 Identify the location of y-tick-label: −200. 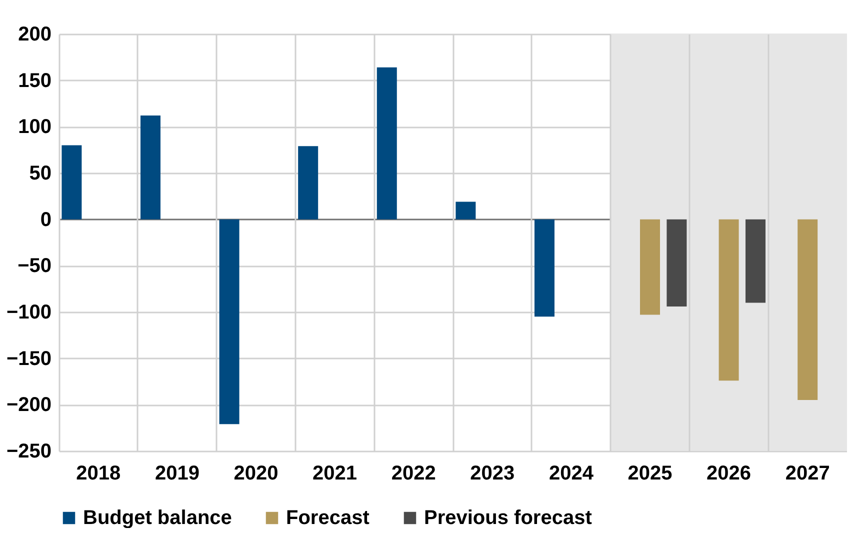
(29, 405).